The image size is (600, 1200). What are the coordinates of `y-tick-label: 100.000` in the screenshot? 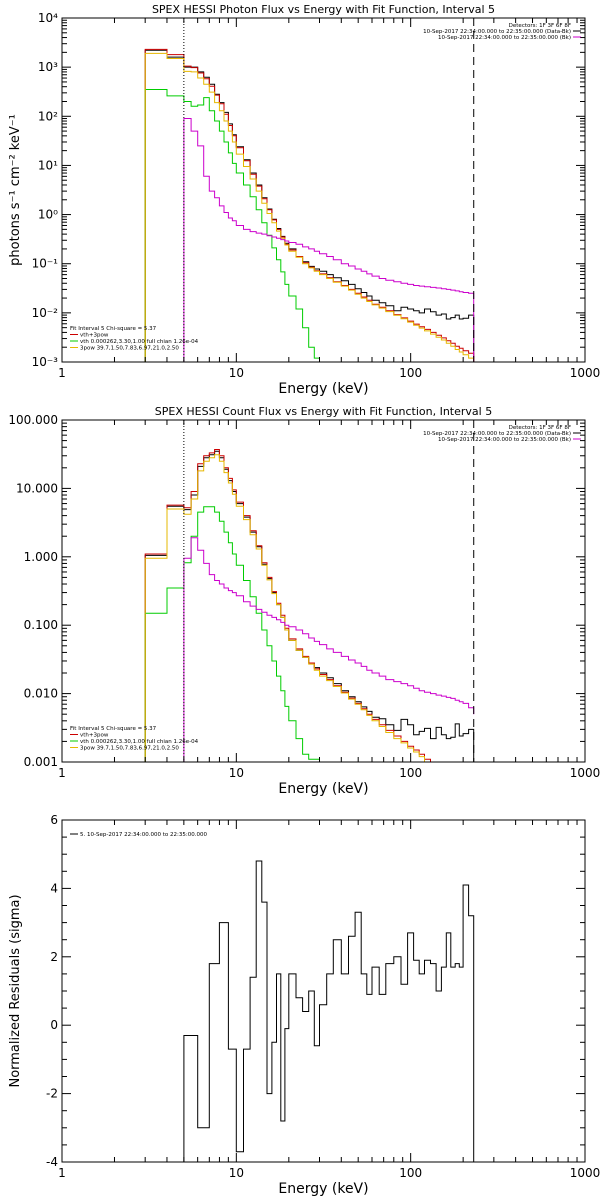 It's located at (33, 420).